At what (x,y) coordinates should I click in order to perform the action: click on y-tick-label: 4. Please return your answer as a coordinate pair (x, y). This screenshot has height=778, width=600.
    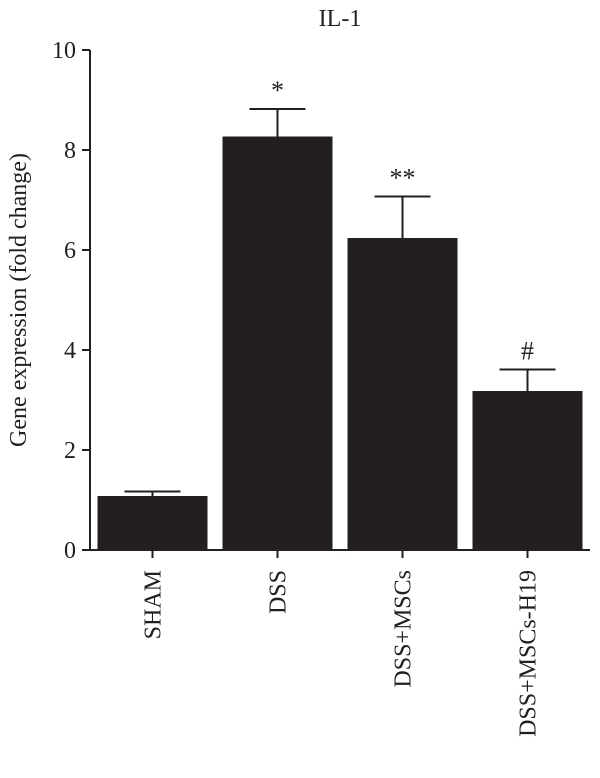
    Looking at the image, I should click on (70, 351).